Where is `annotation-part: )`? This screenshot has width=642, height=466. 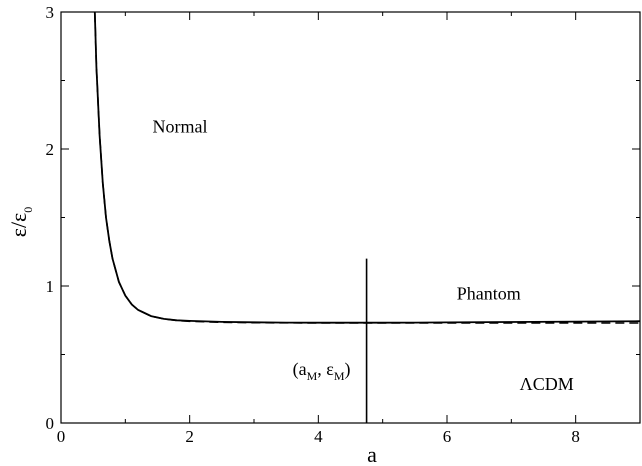 annotation-part: ) is located at coordinates (347, 369).